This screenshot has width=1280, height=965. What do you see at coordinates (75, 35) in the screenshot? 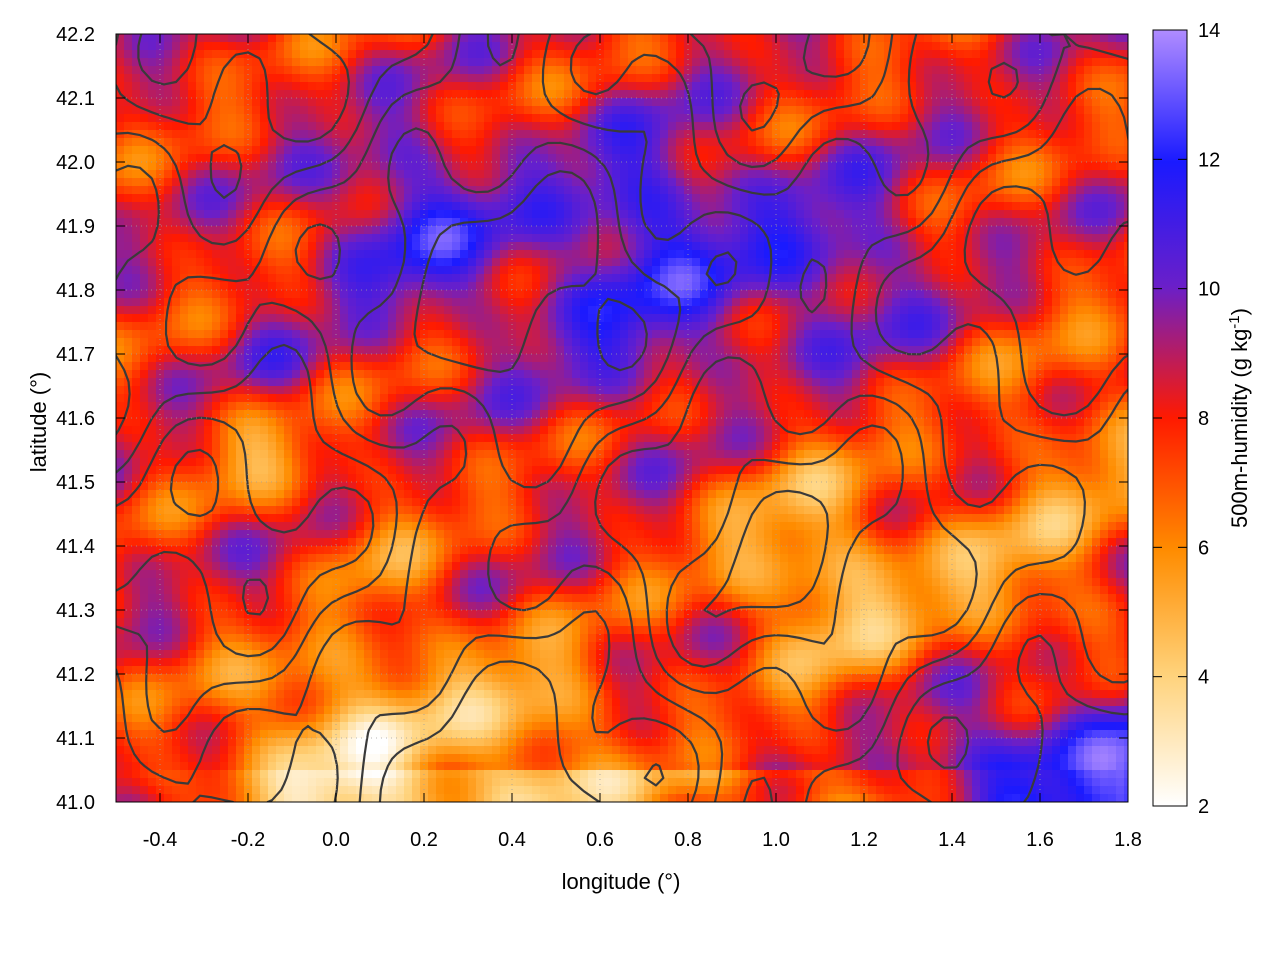
I see `y-tick-label: 42.2` at bounding box center [75, 35].